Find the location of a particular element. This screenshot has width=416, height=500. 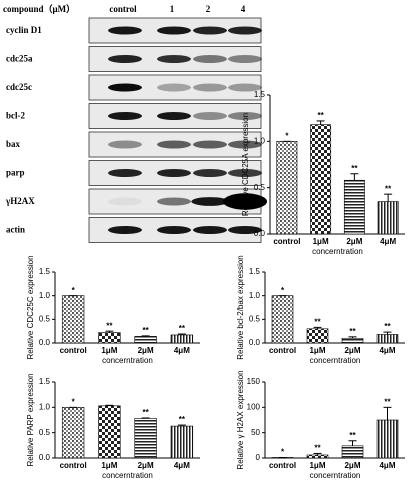

blot-row-label: cdc25c is located at coordinates (19, 87).